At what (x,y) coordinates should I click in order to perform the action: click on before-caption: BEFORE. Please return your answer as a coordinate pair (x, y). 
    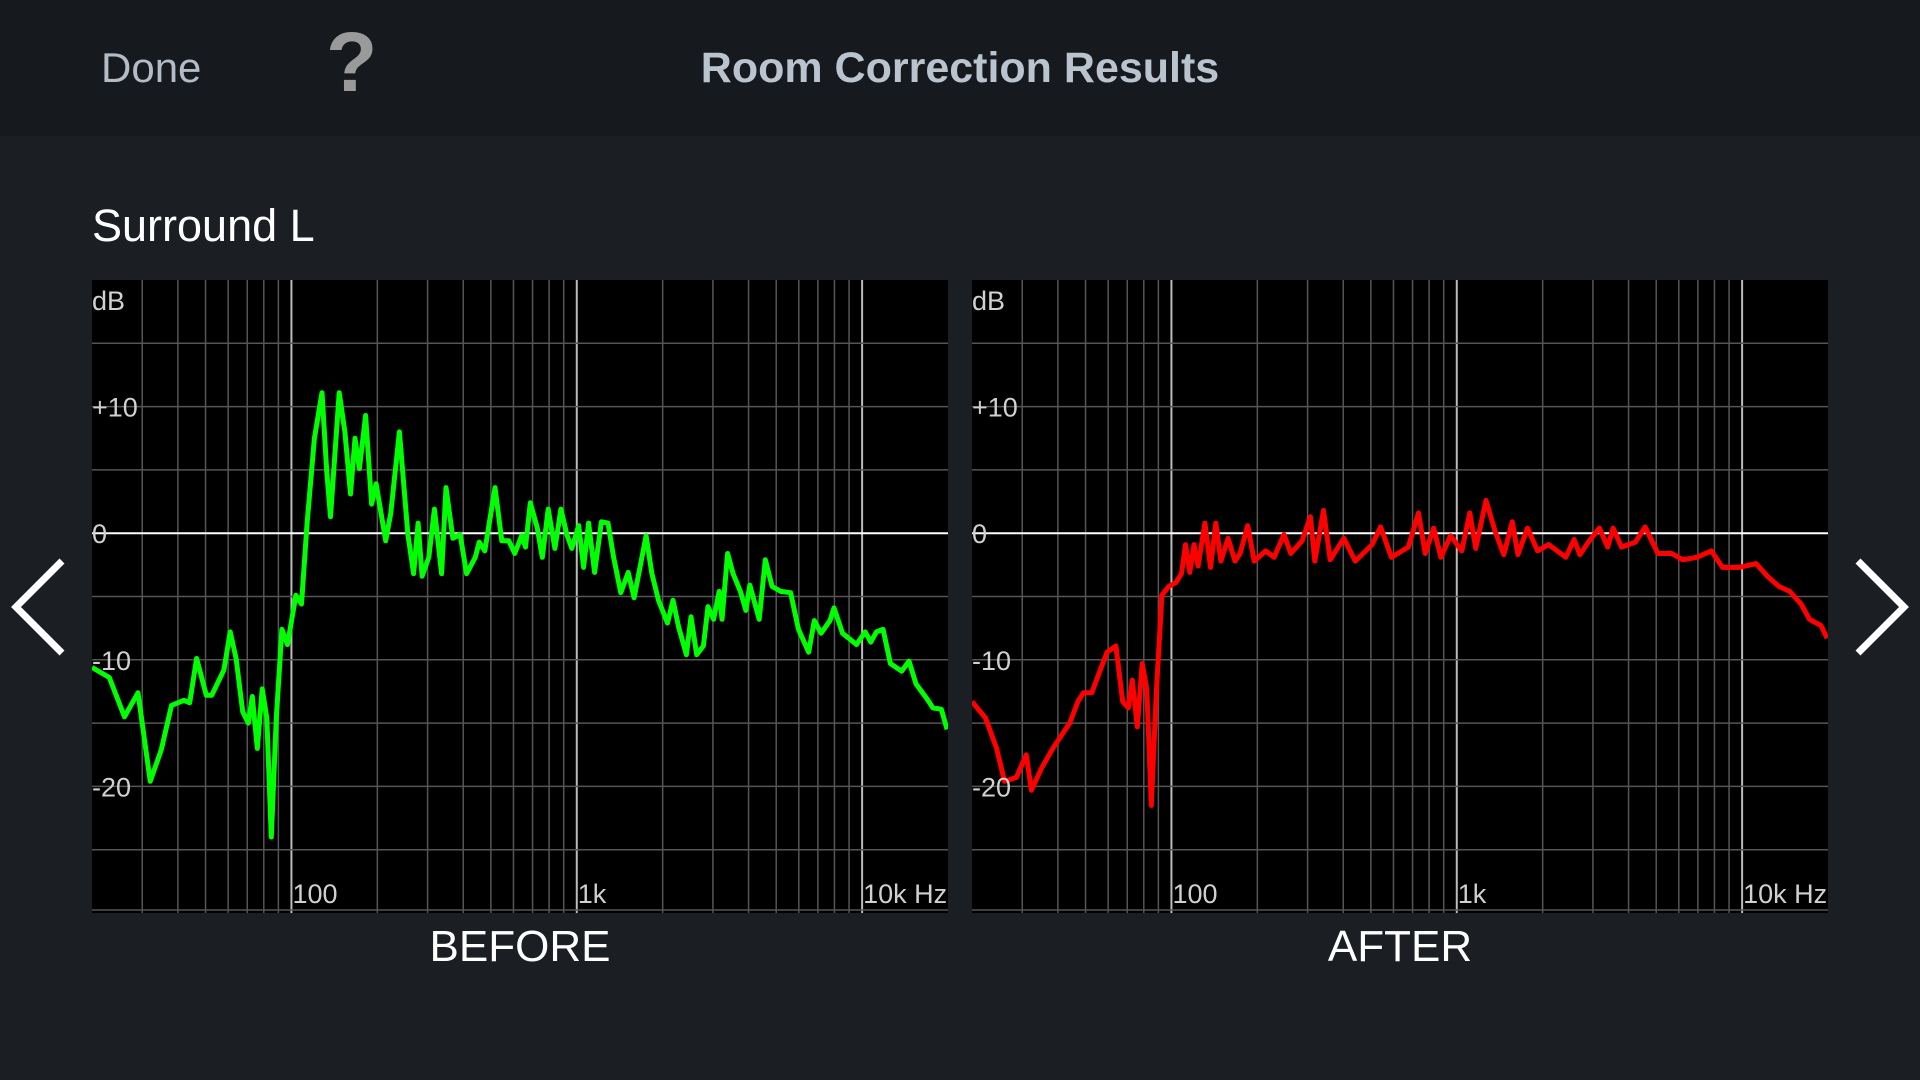
    Looking at the image, I should click on (520, 946).